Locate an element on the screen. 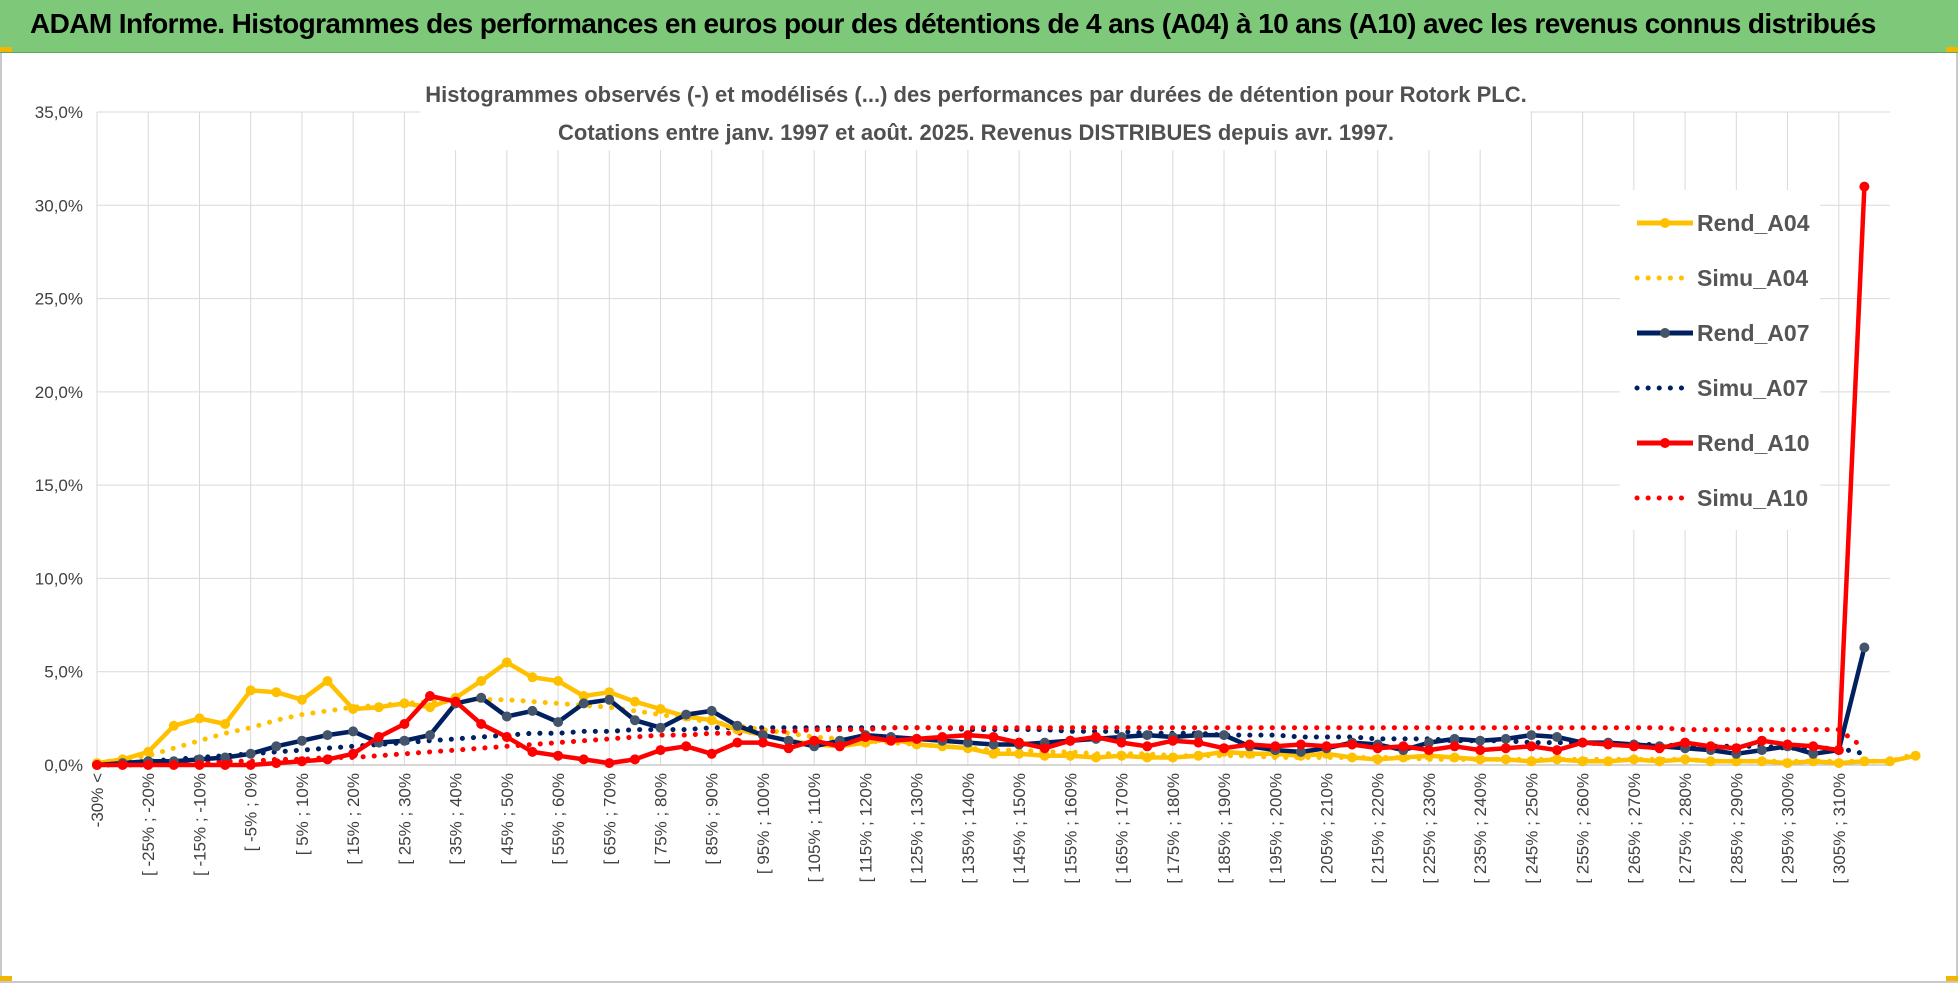  y-tick-label: 25,0% is located at coordinates (59, 299).